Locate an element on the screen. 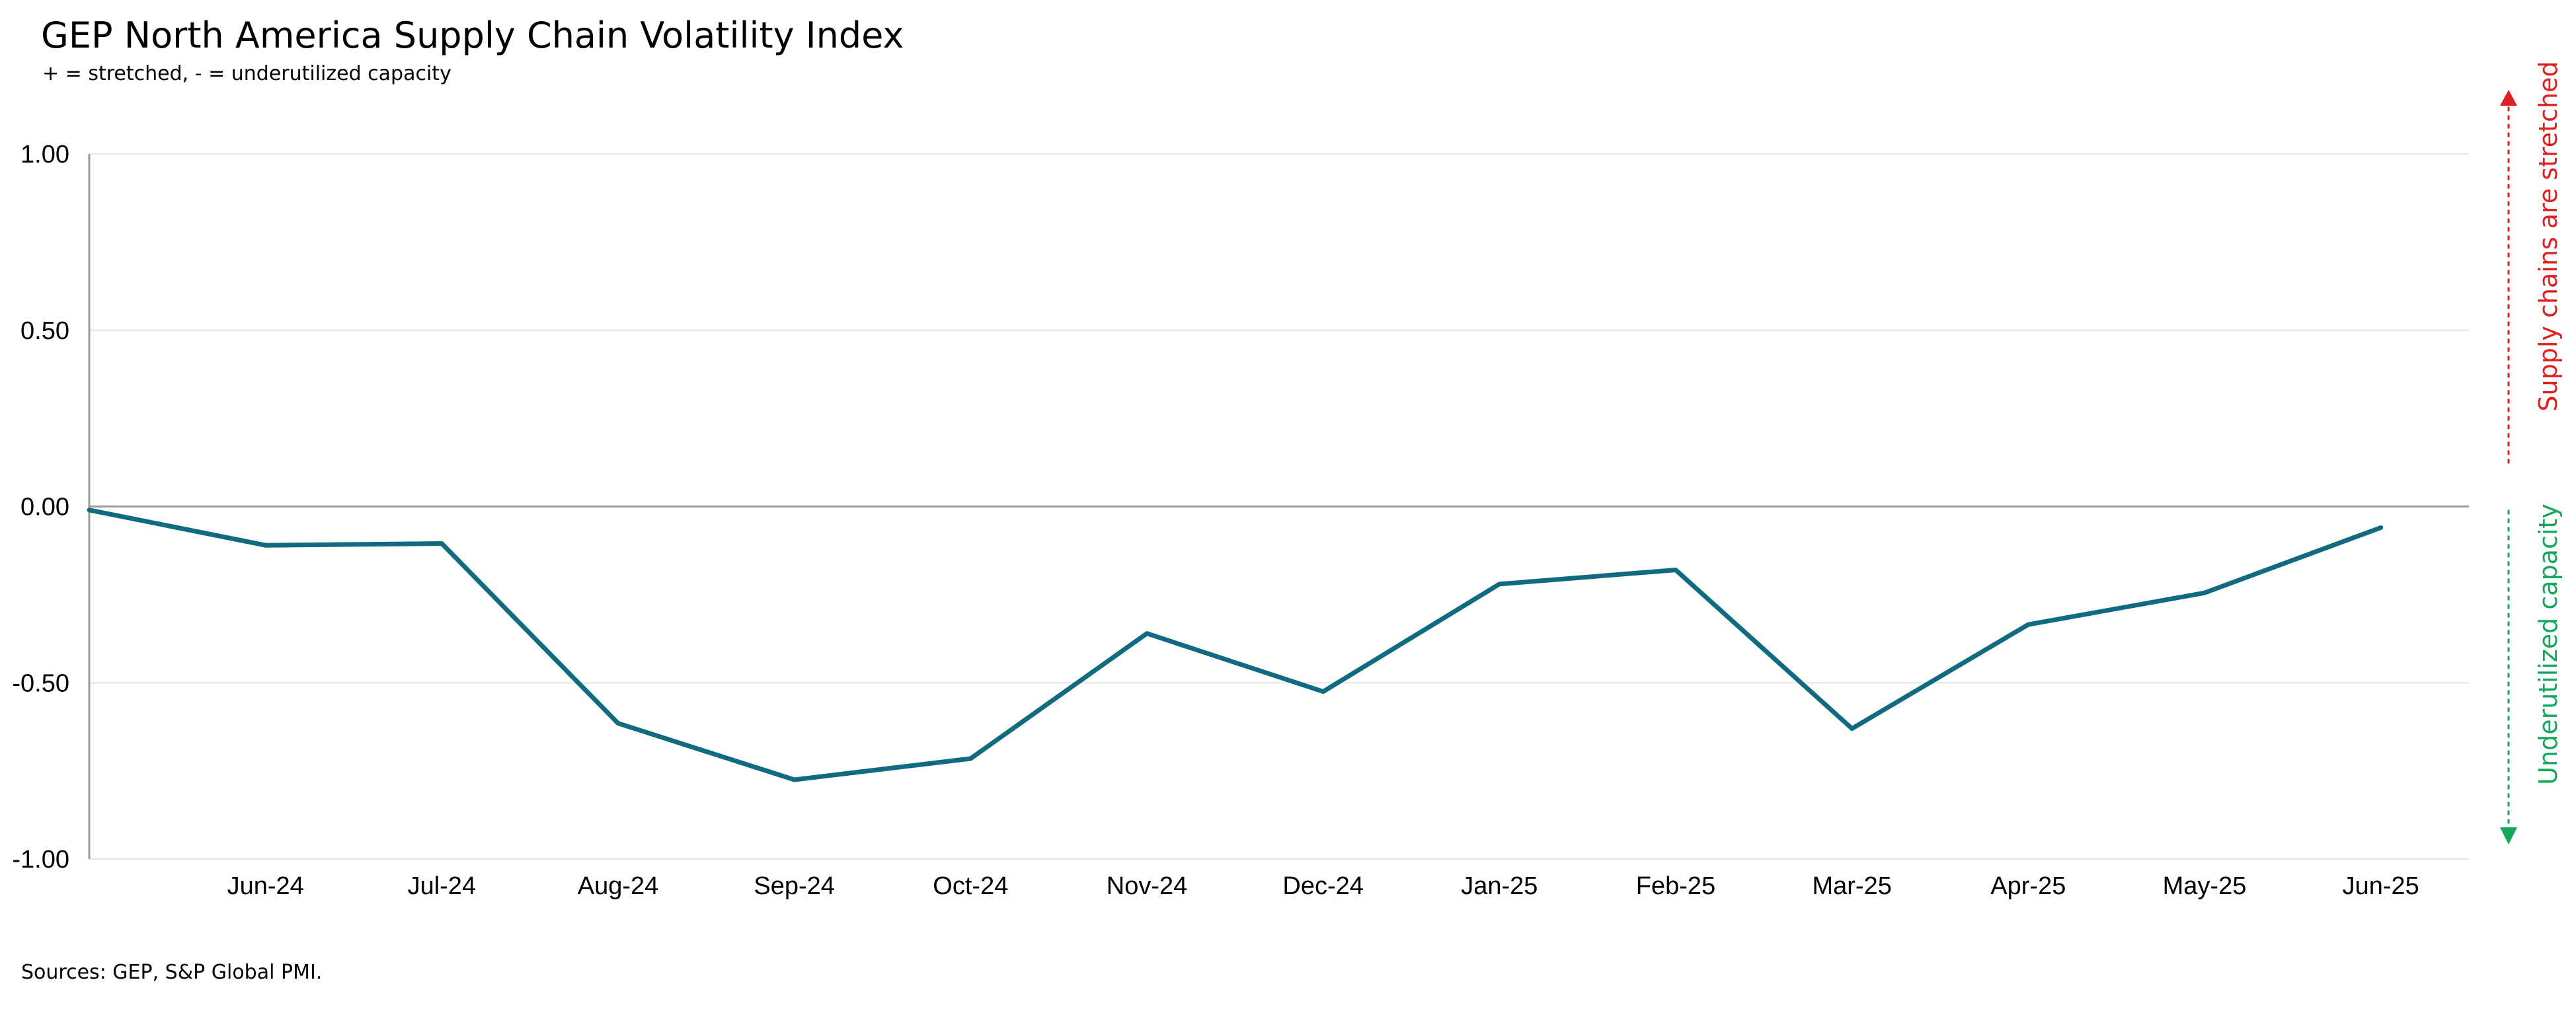  x-tick-label: Oct-24 is located at coordinates (970, 886).